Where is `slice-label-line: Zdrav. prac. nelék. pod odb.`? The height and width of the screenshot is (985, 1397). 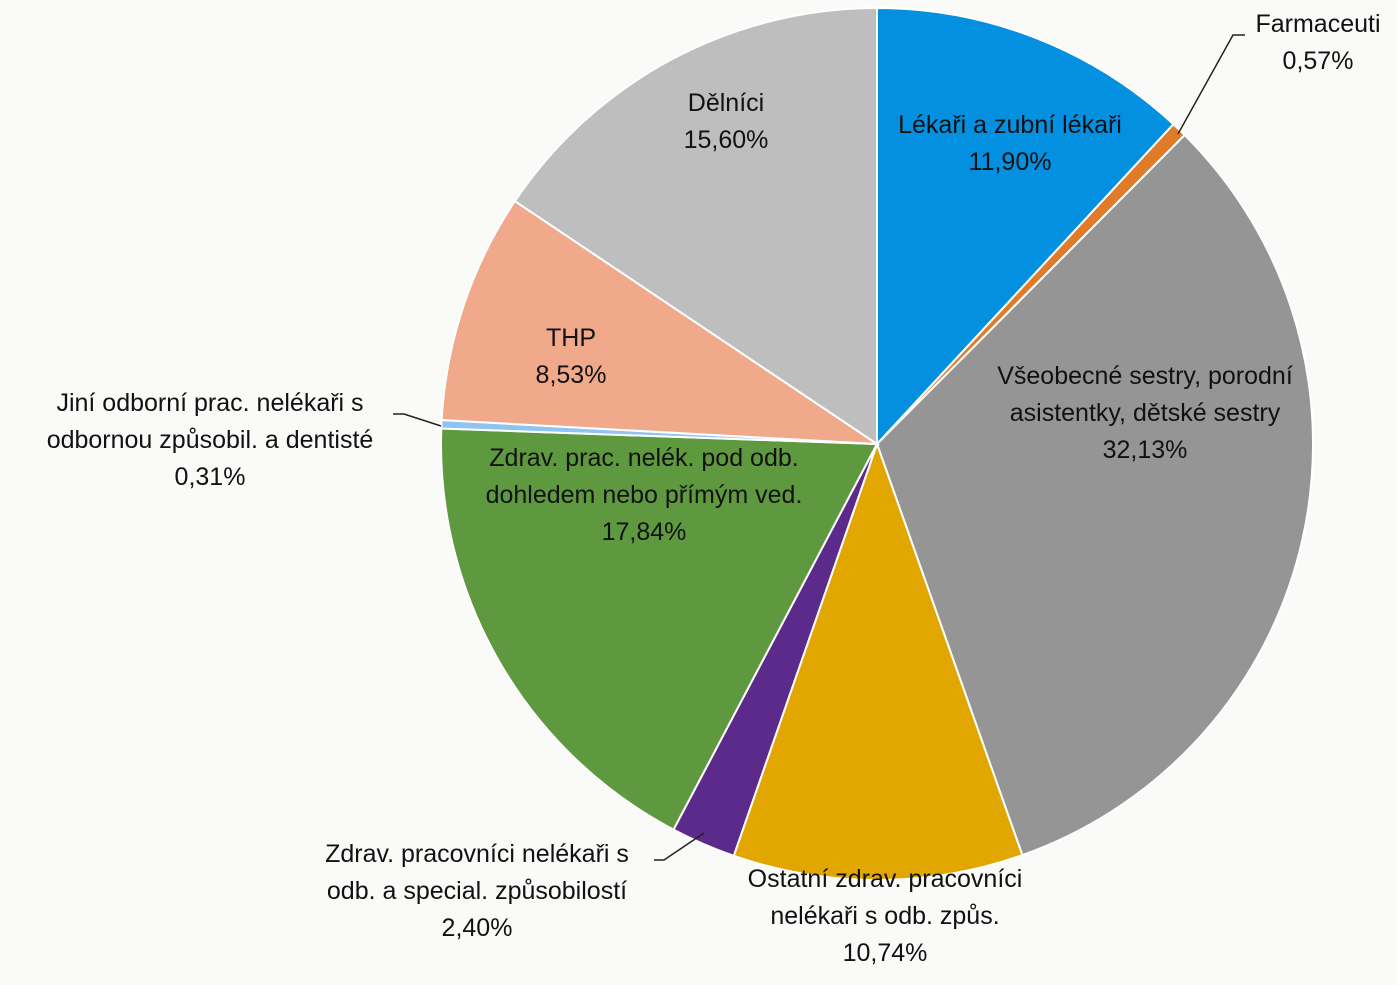
slice-label-line: Zdrav. prac. nelék. pod odb. is located at coordinates (643, 458).